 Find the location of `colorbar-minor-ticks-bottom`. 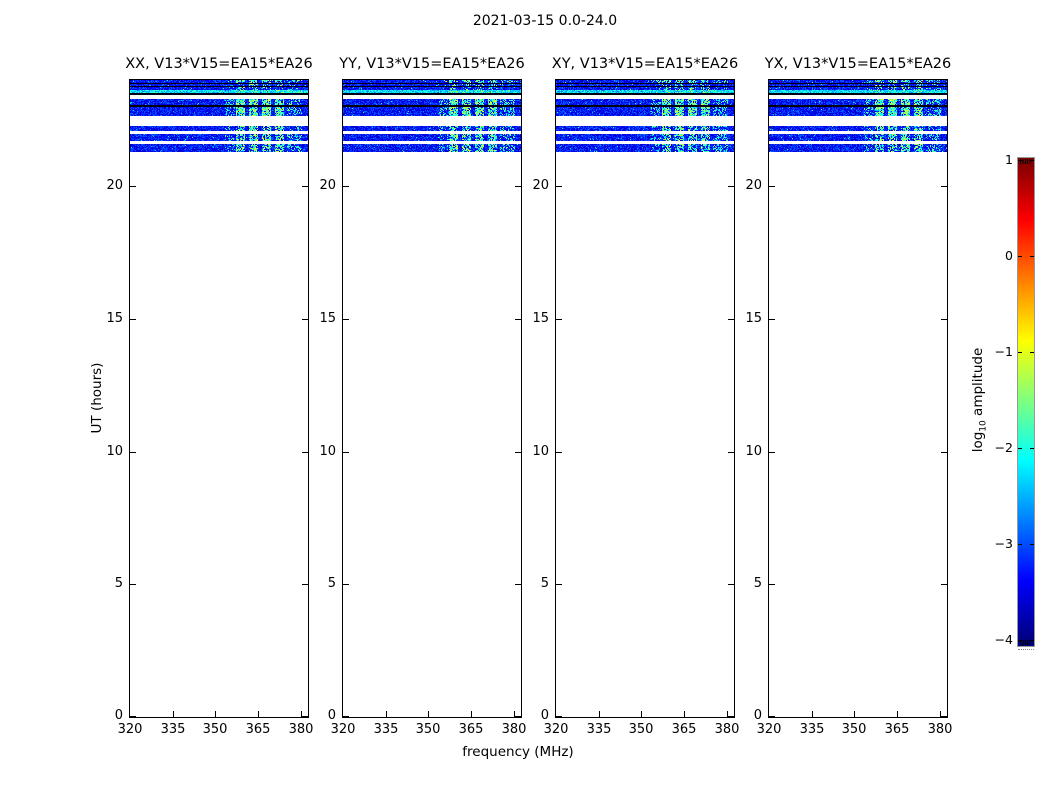

colorbar-minor-ticks-bottom is located at coordinates (1026, 642).